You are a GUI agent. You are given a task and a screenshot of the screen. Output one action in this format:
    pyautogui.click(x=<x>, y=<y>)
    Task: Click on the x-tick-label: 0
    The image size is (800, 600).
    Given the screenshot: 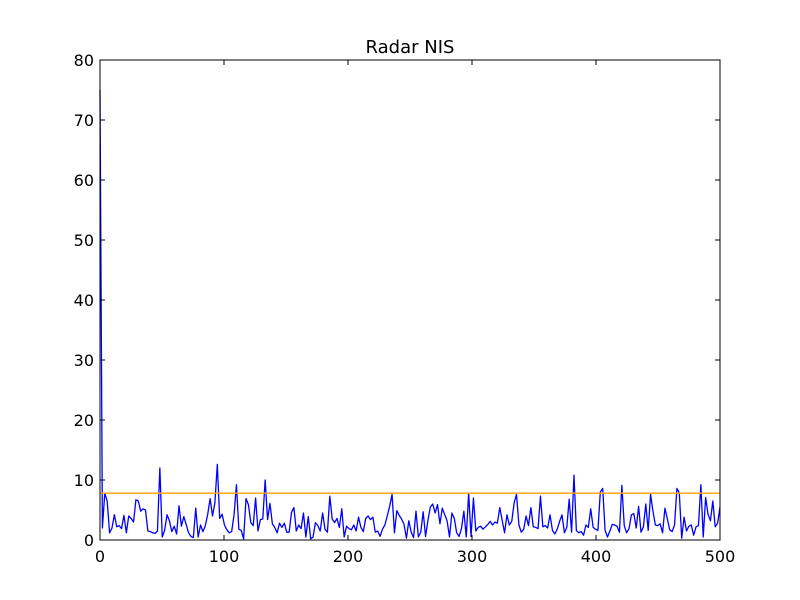 What is the action you would take?
    pyautogui.click(x=100, y=556)
    